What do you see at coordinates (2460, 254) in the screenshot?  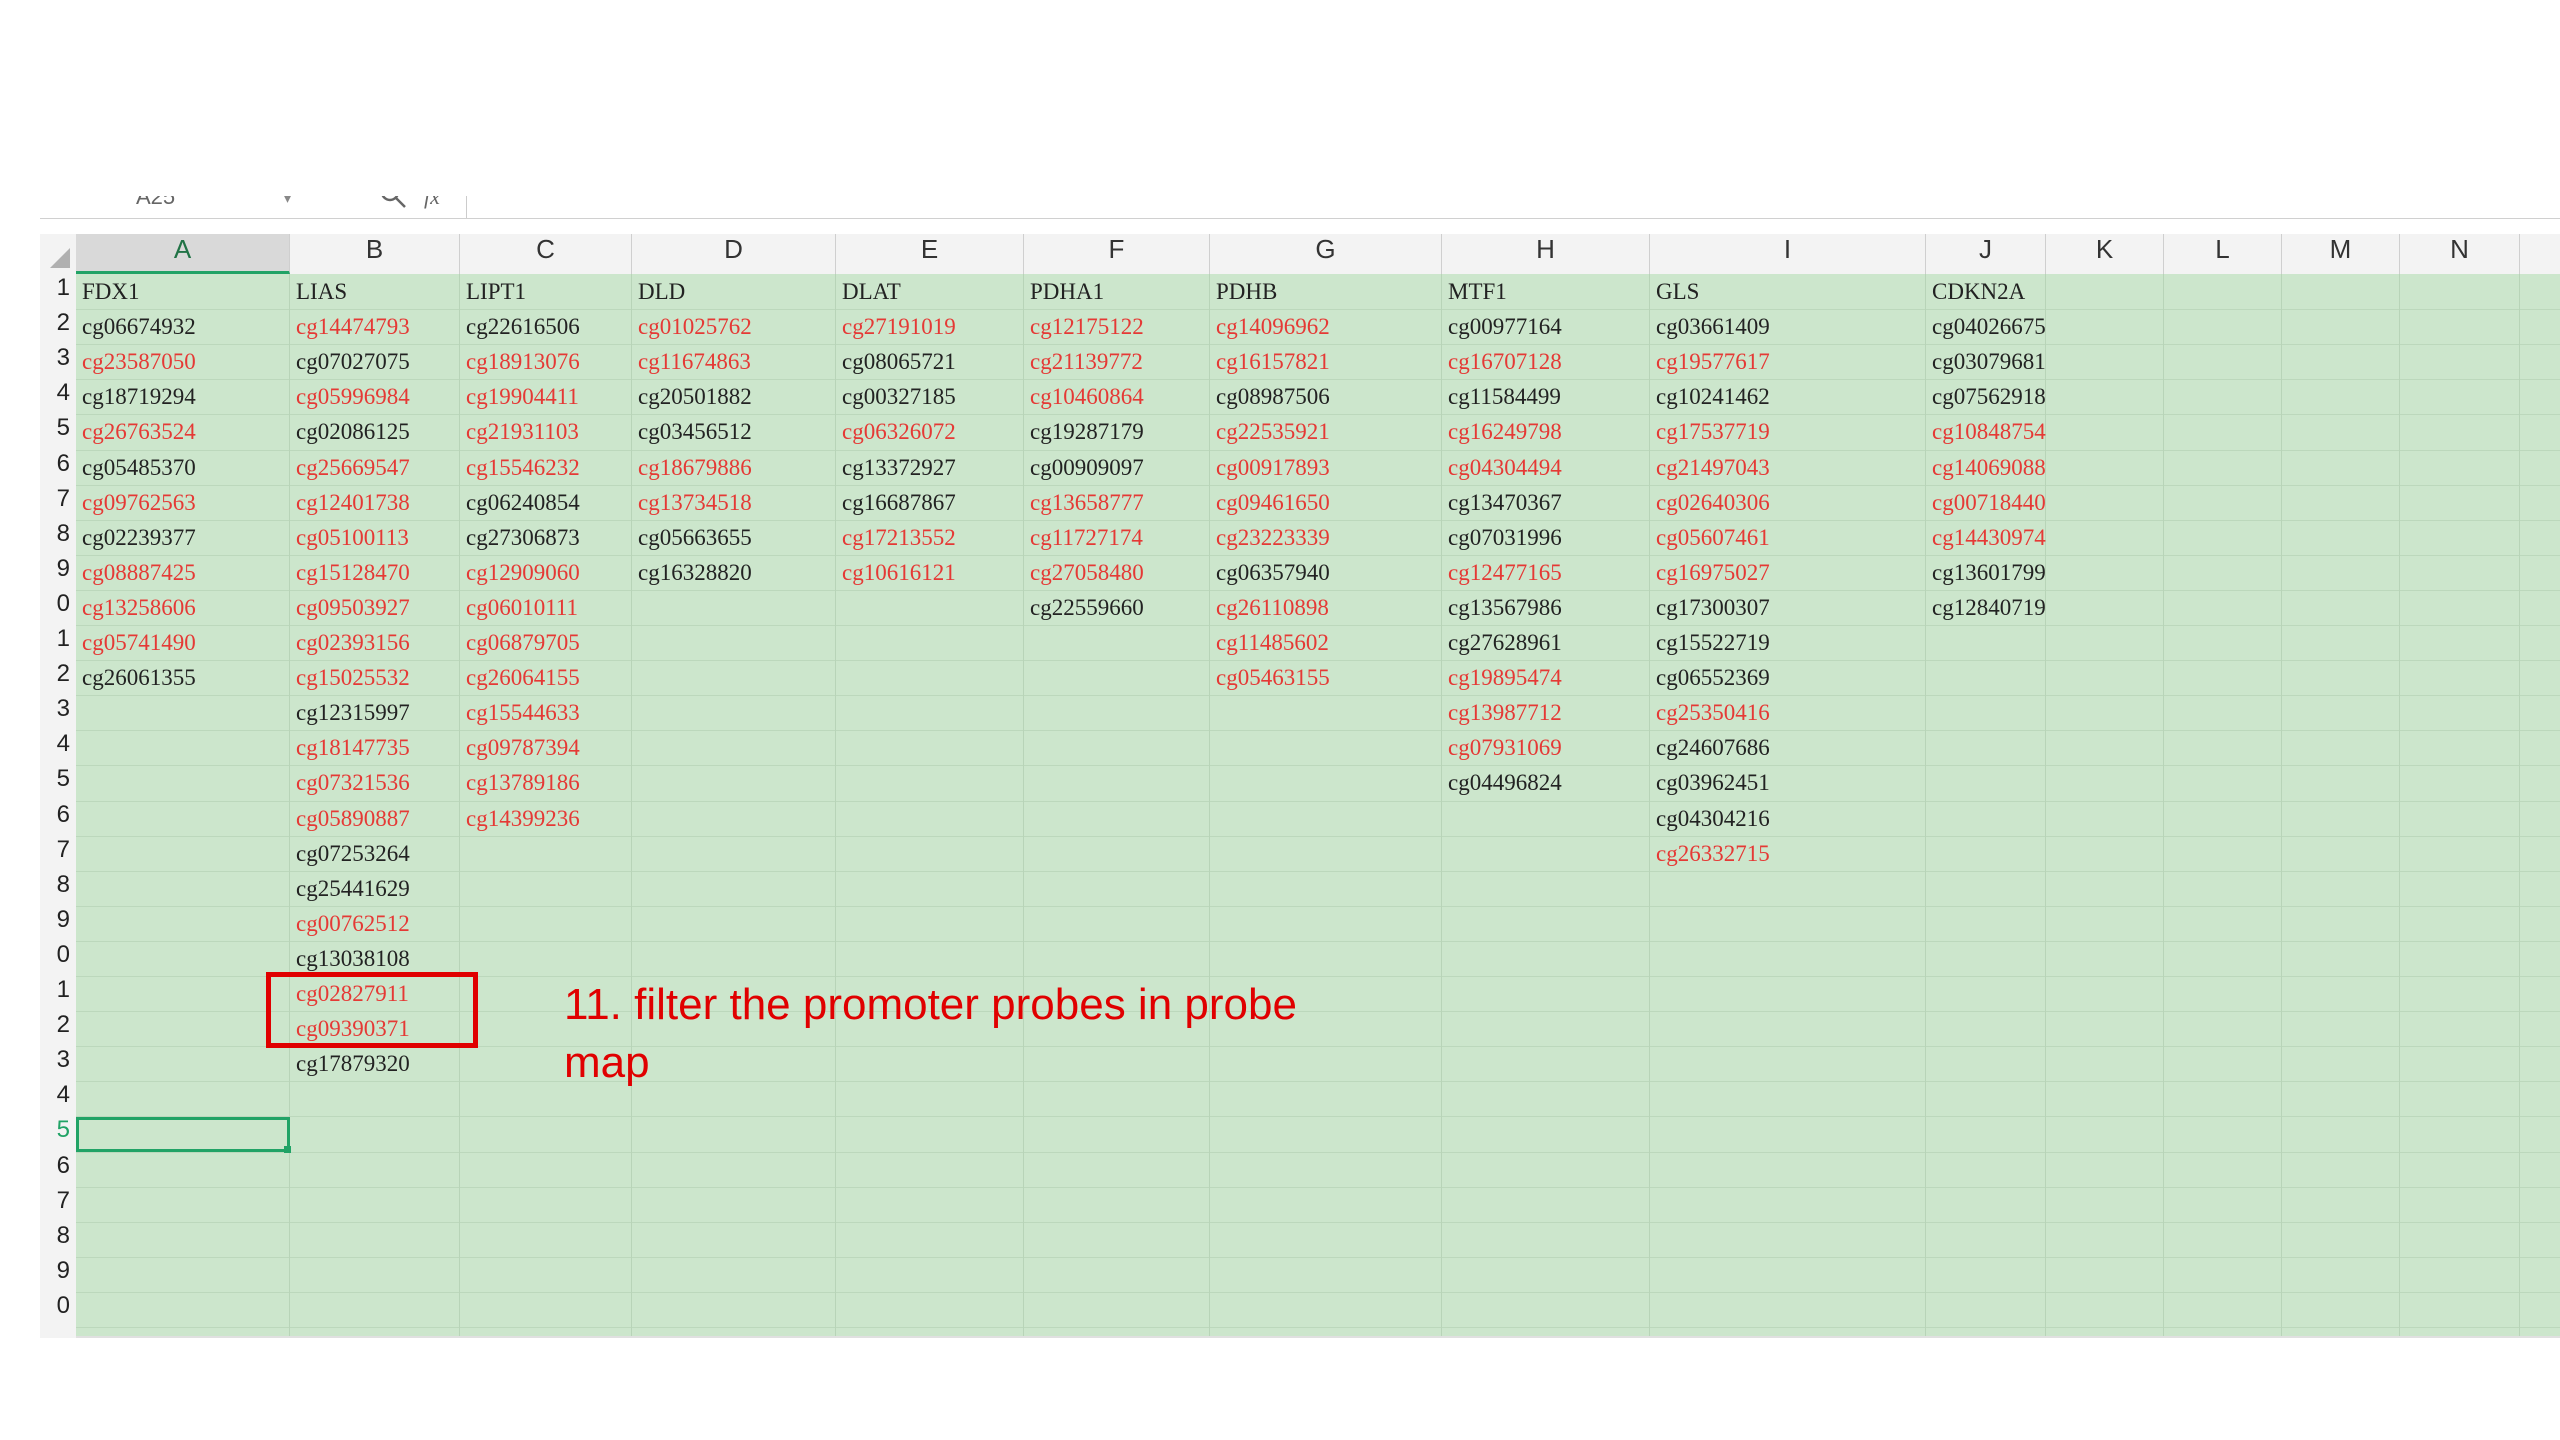 I see `column-header-n: N` at bounding box center [2460, 254].